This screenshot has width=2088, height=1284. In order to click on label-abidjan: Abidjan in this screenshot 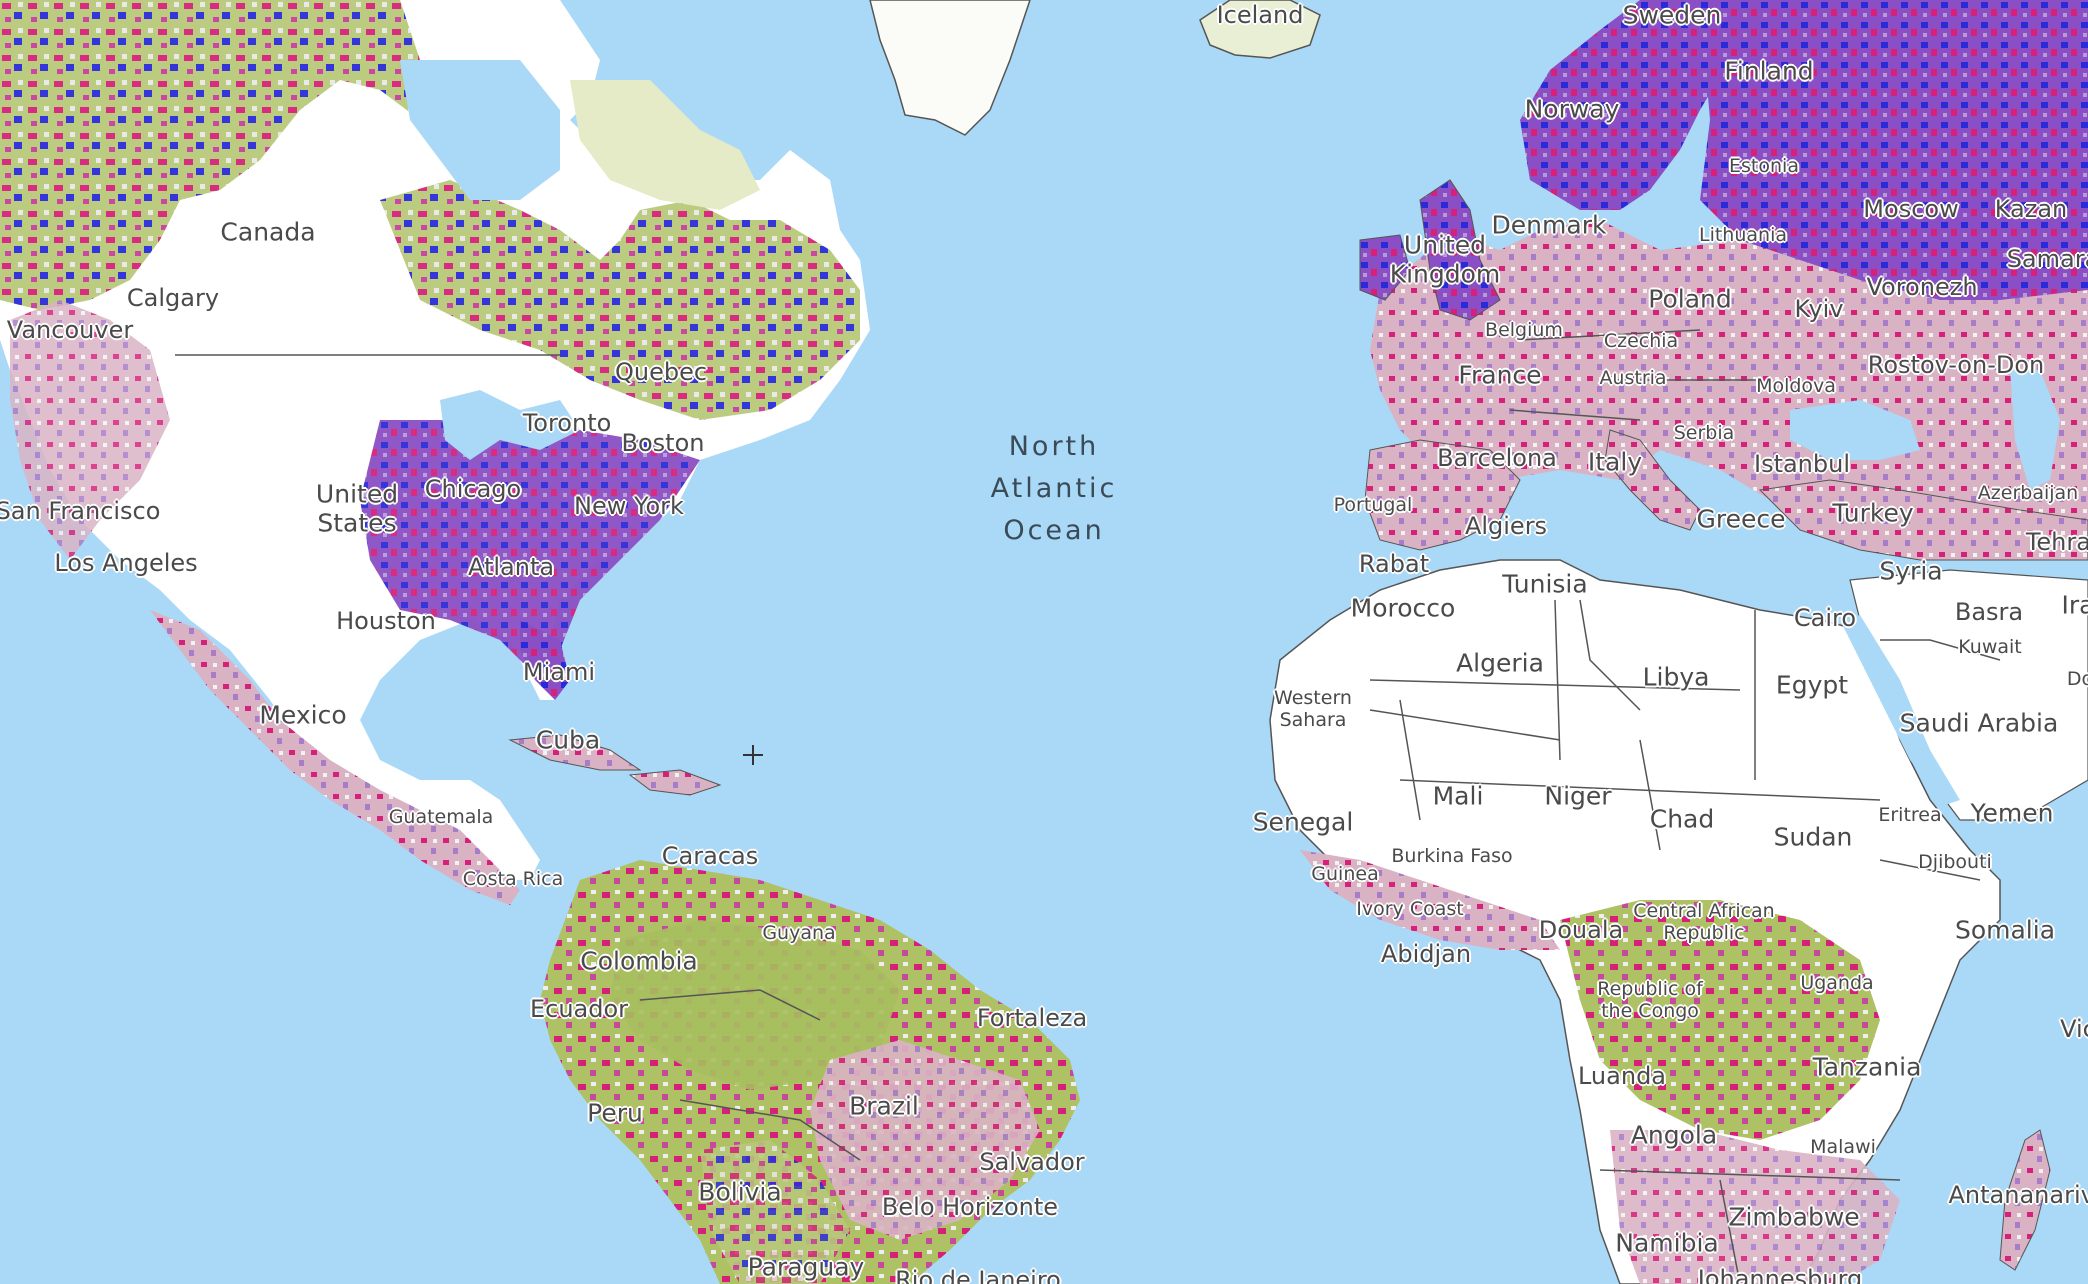, I will do `click(1426, 954)`.